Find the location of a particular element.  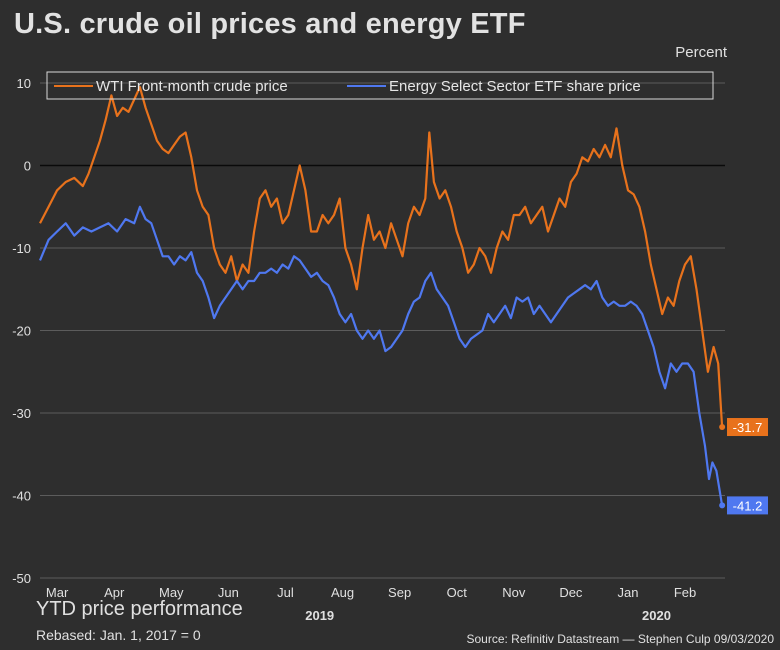

x-tick-label: Jan is located at coordinates (627, 592).